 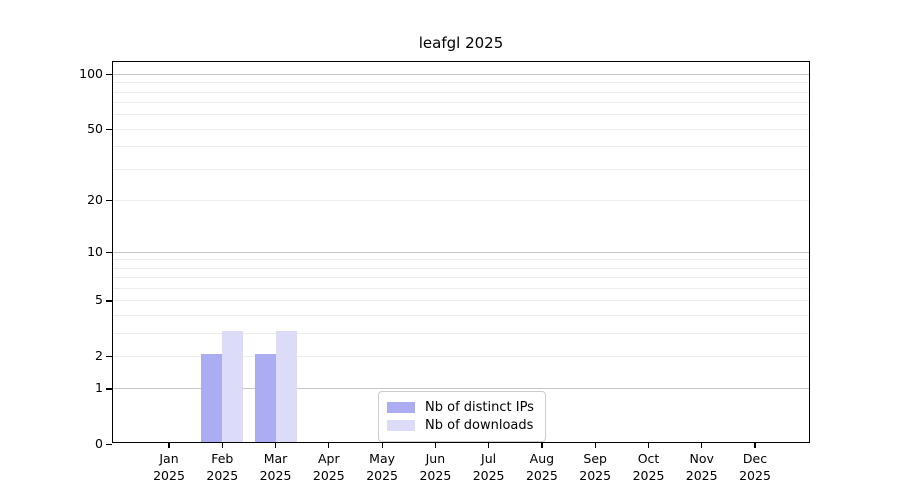 What do you see at coordinates (401, 407) in the screenshot?
I see `legend-swatch-distinct-ips` at bounding box center [401, 407].